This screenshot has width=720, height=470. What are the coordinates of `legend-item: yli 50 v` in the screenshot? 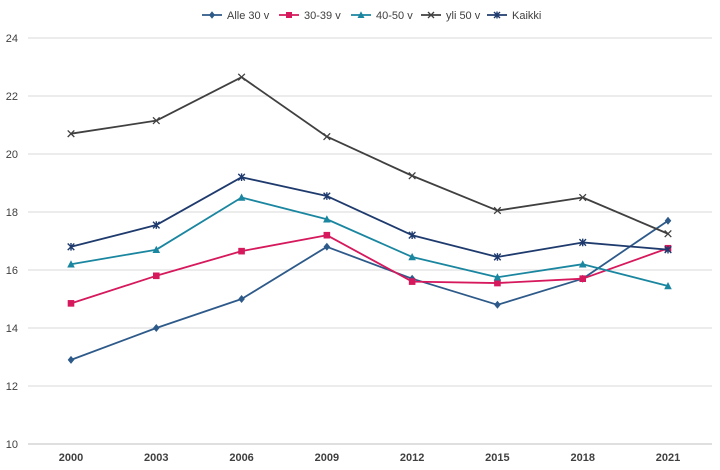 It's located at (451, 16).